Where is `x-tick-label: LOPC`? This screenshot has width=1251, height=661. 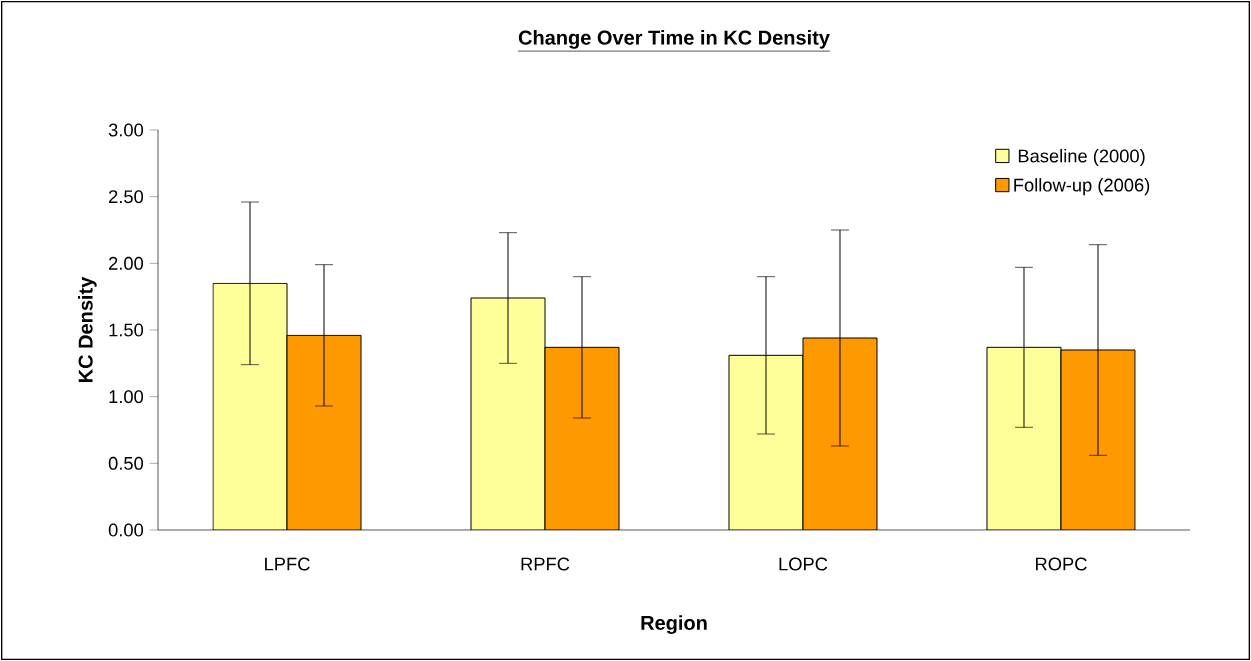 x-tick-label: LOPC is located at coordinates (803, 564).